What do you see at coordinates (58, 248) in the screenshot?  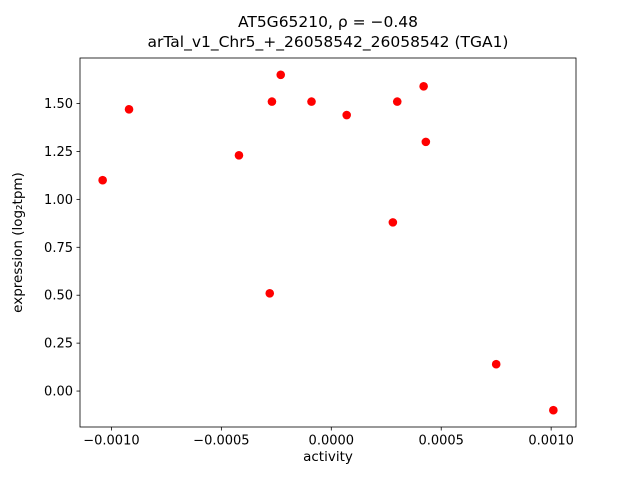 I see `y-tick-label: 0.75` at bounding box center [58, 248].